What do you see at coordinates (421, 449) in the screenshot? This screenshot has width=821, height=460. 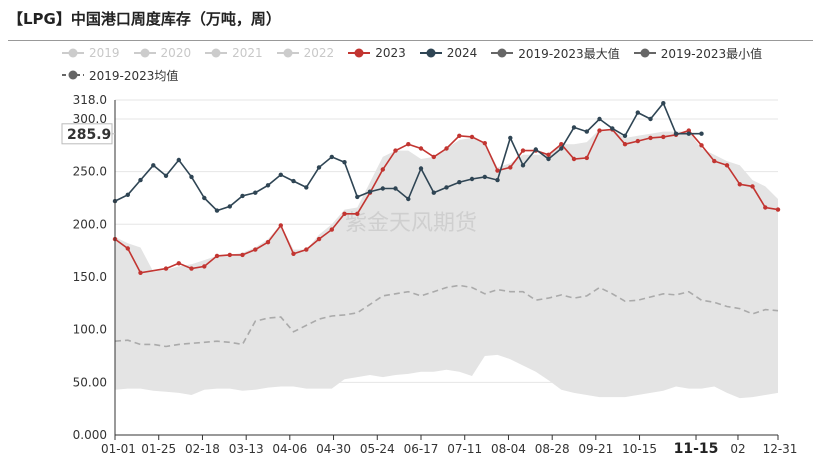 I see `x-tick-label: 06-17` at bounding box center [421, 449].